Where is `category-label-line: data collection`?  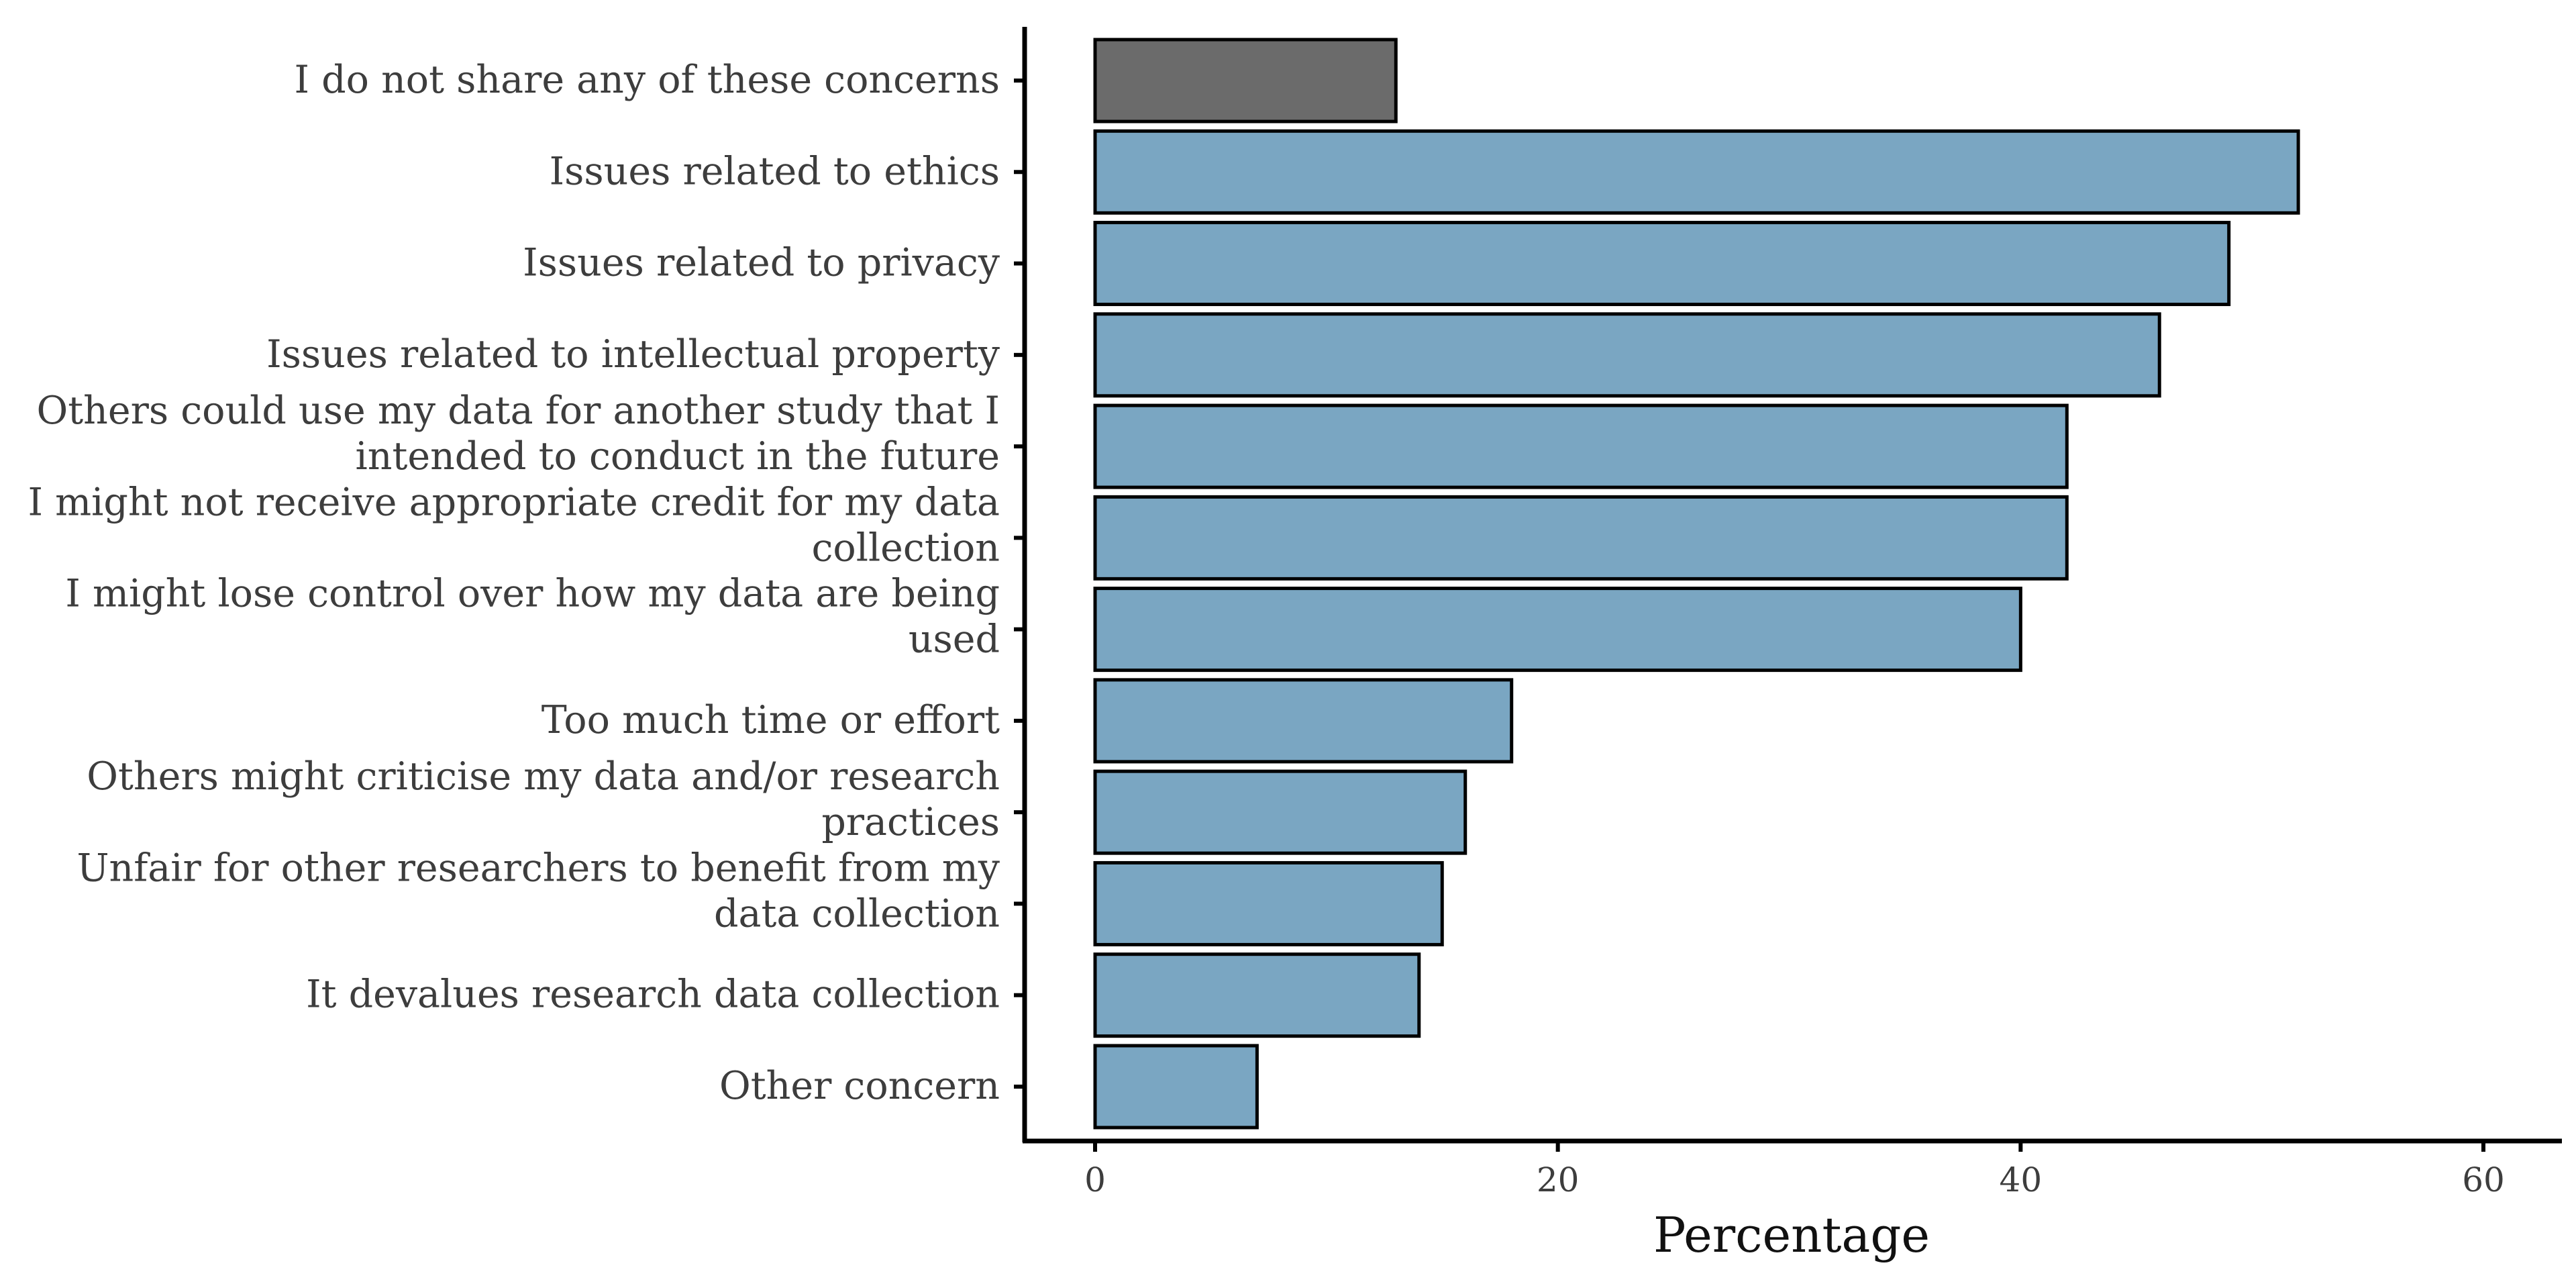 category-label-line: data collection is located at coordinates (857, 913).